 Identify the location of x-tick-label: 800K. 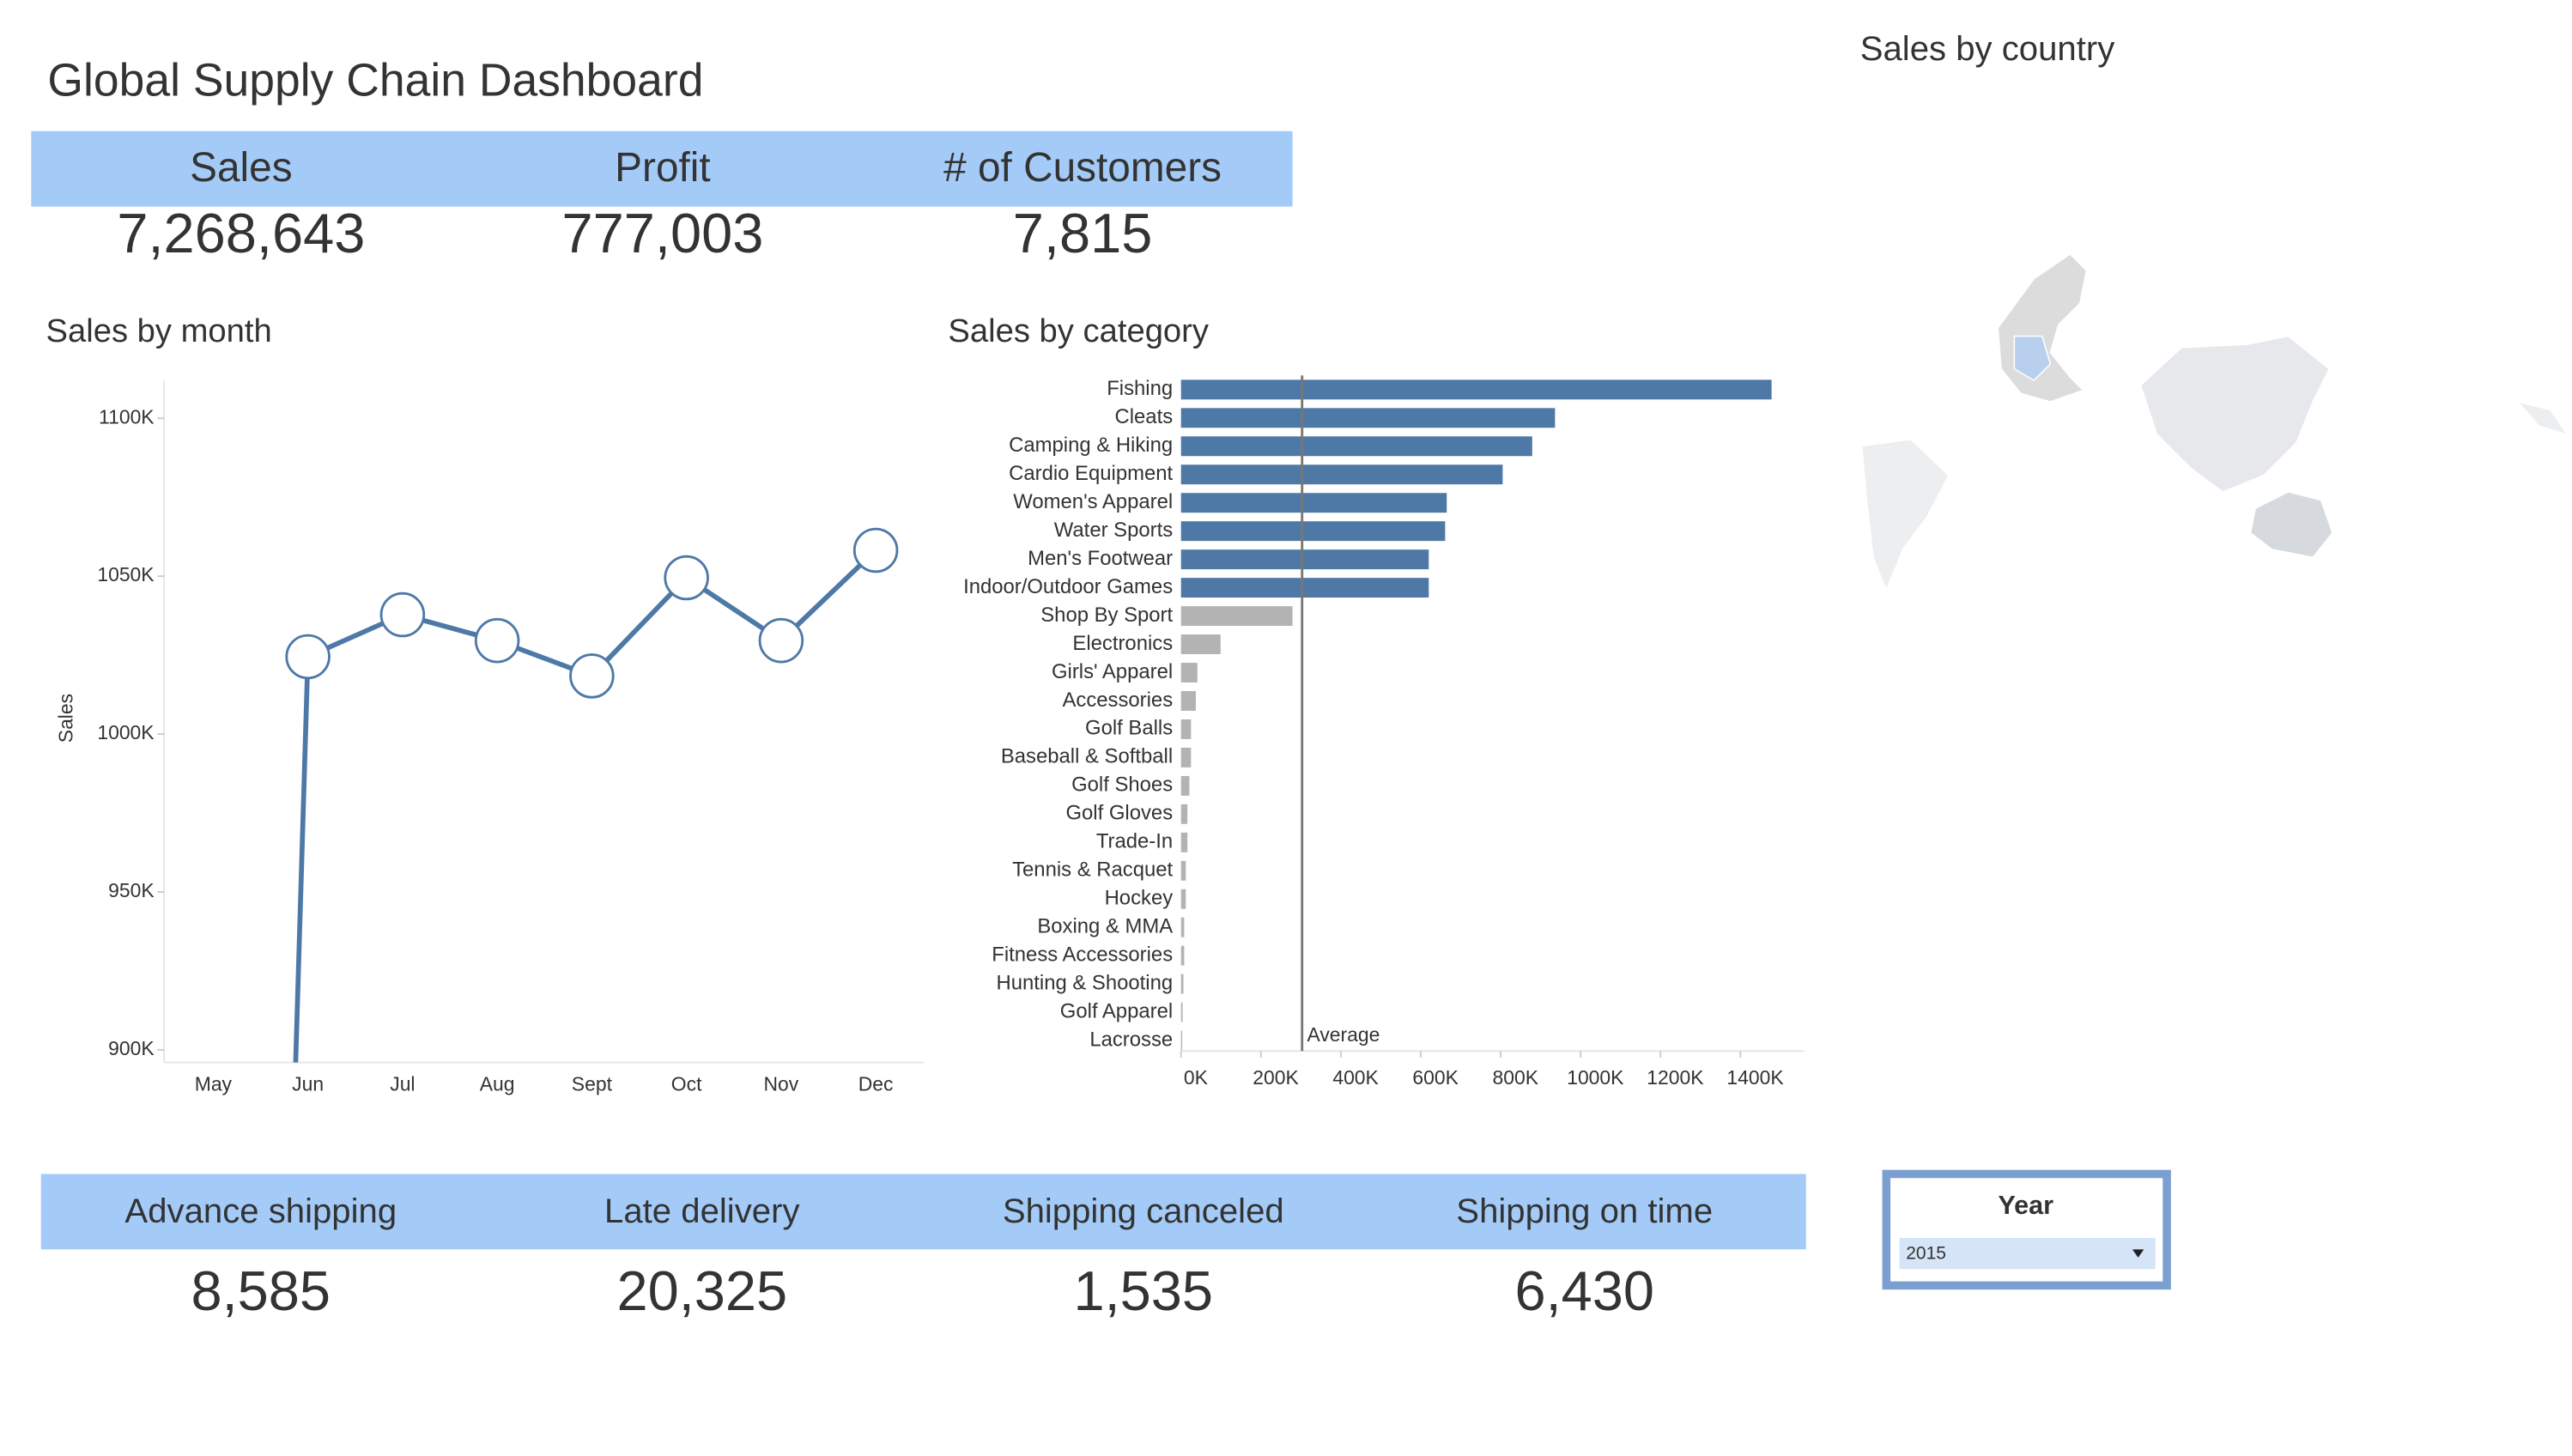
(1515, 1077).